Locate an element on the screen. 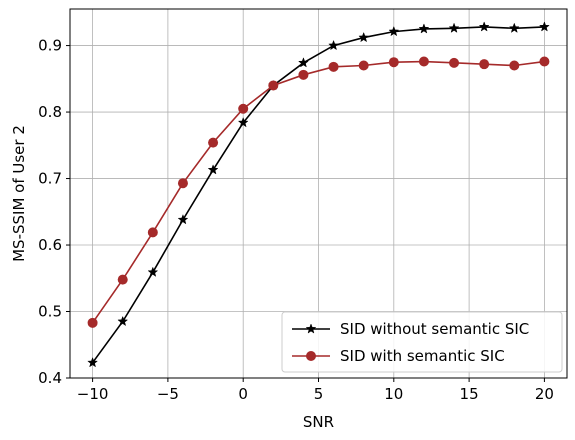 The height and width of the screenshot is (440, 575). x-axis-label: SNR is located at coordinates (318, 422).